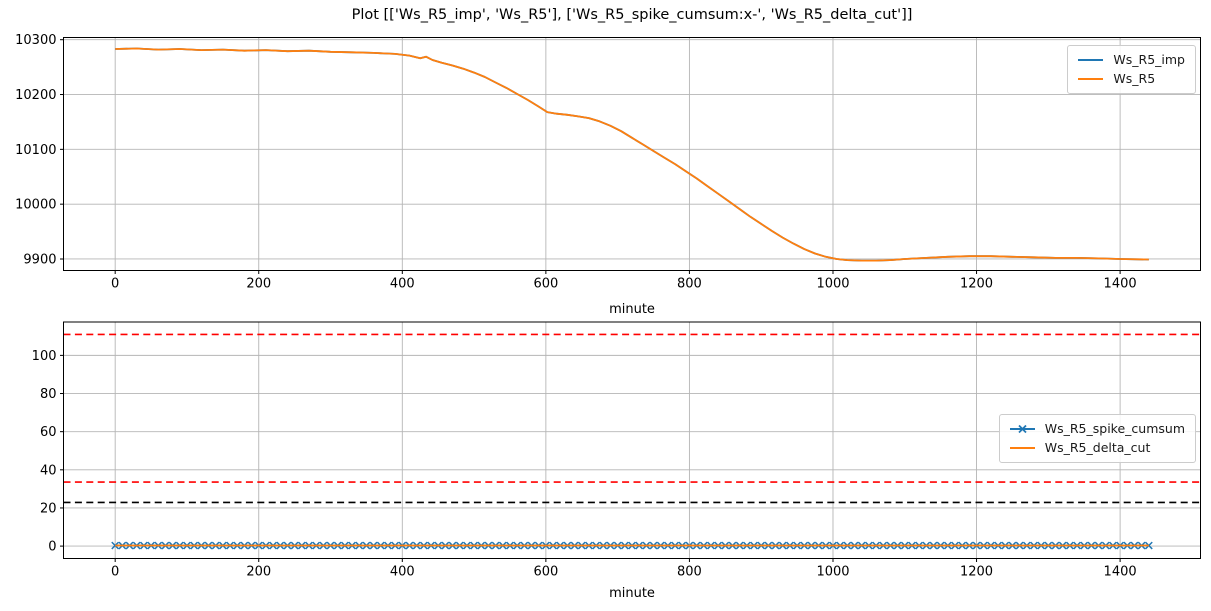 Image resolution: width=1211 pixels, height=611 pixels. Describe the element at coordinates (632, 593) in the screenshot. I see `bottom-xaxis-label: minute` at that location.